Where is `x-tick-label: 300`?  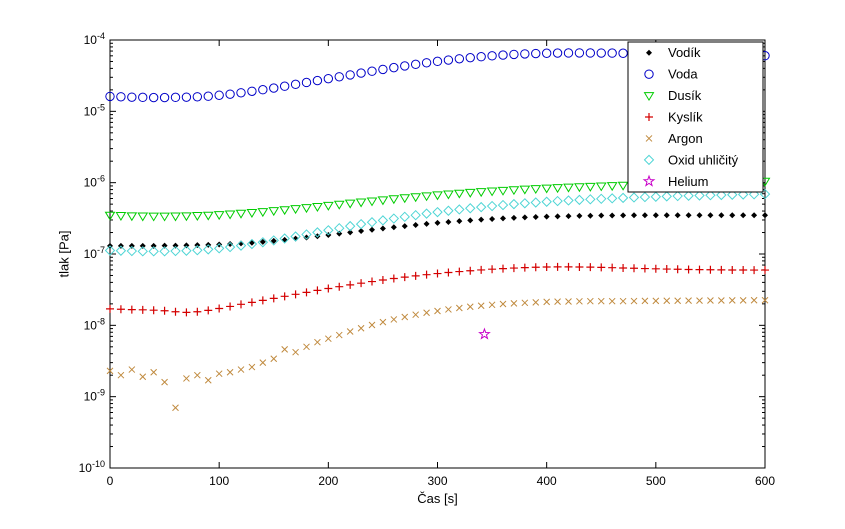
x-tick-label: 300 is located at coordinates (437, 481).